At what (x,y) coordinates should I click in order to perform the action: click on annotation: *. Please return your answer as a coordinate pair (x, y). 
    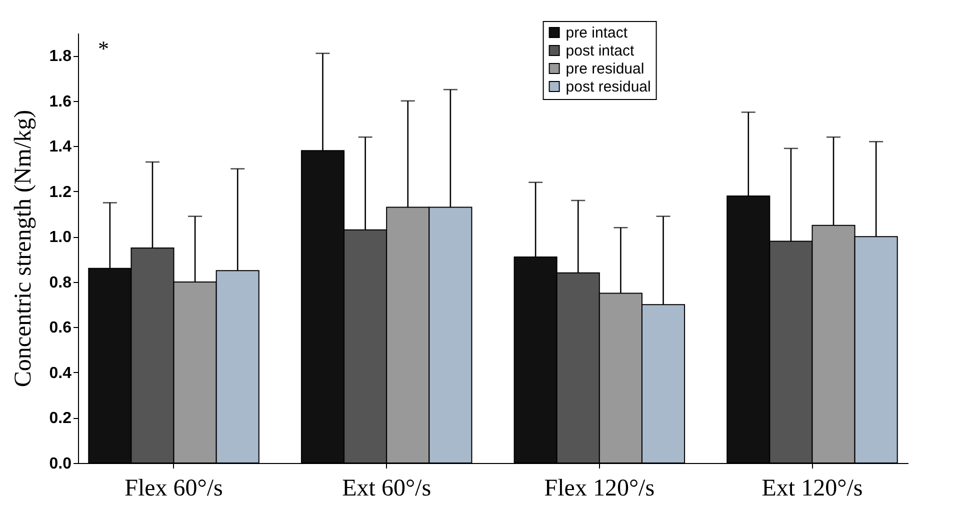
    Looking at the image, I should click on (103, 48).